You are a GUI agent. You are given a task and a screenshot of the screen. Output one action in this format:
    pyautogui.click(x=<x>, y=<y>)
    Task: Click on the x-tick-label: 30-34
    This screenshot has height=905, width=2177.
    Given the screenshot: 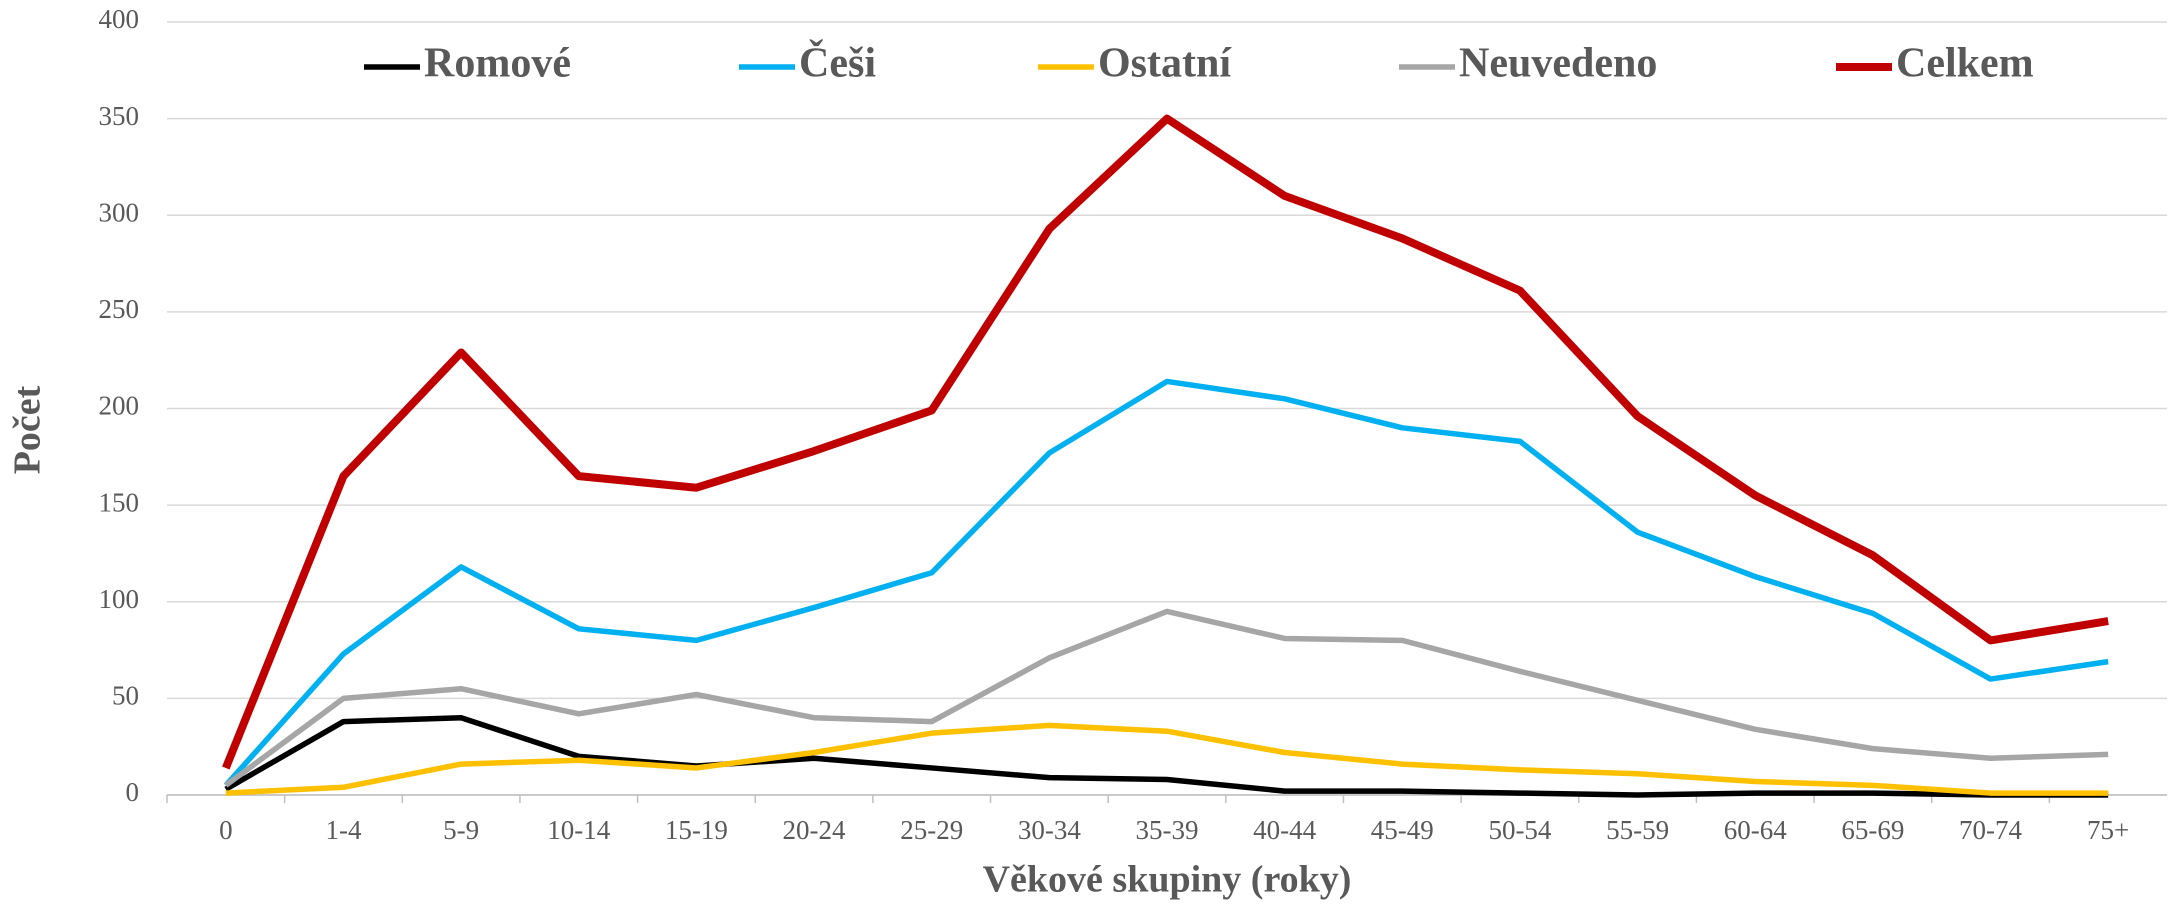 What is the action you would take?
    pyautogui.click(x=1049, y=830)
    